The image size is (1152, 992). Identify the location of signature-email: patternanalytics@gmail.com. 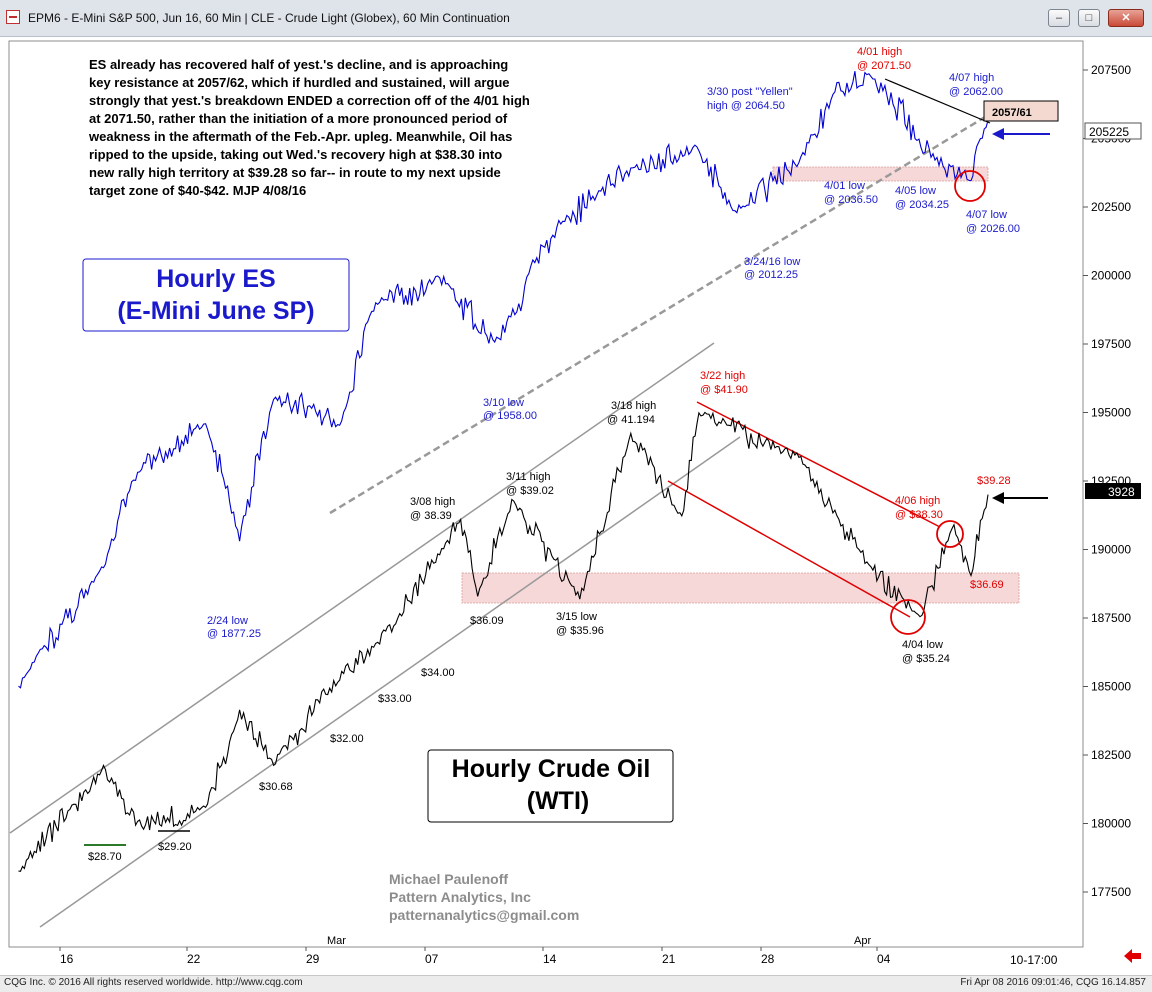
(484, 915).